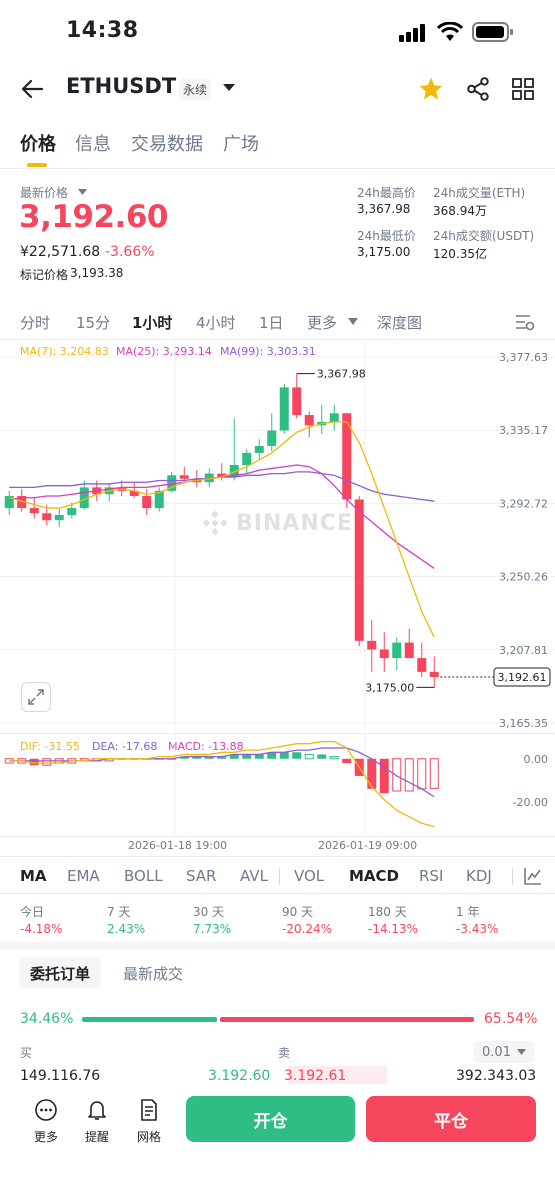 This screenshot has height=1200, width=555. I want to click on tab-recent-trades: 最新成交, so click(153, 974).